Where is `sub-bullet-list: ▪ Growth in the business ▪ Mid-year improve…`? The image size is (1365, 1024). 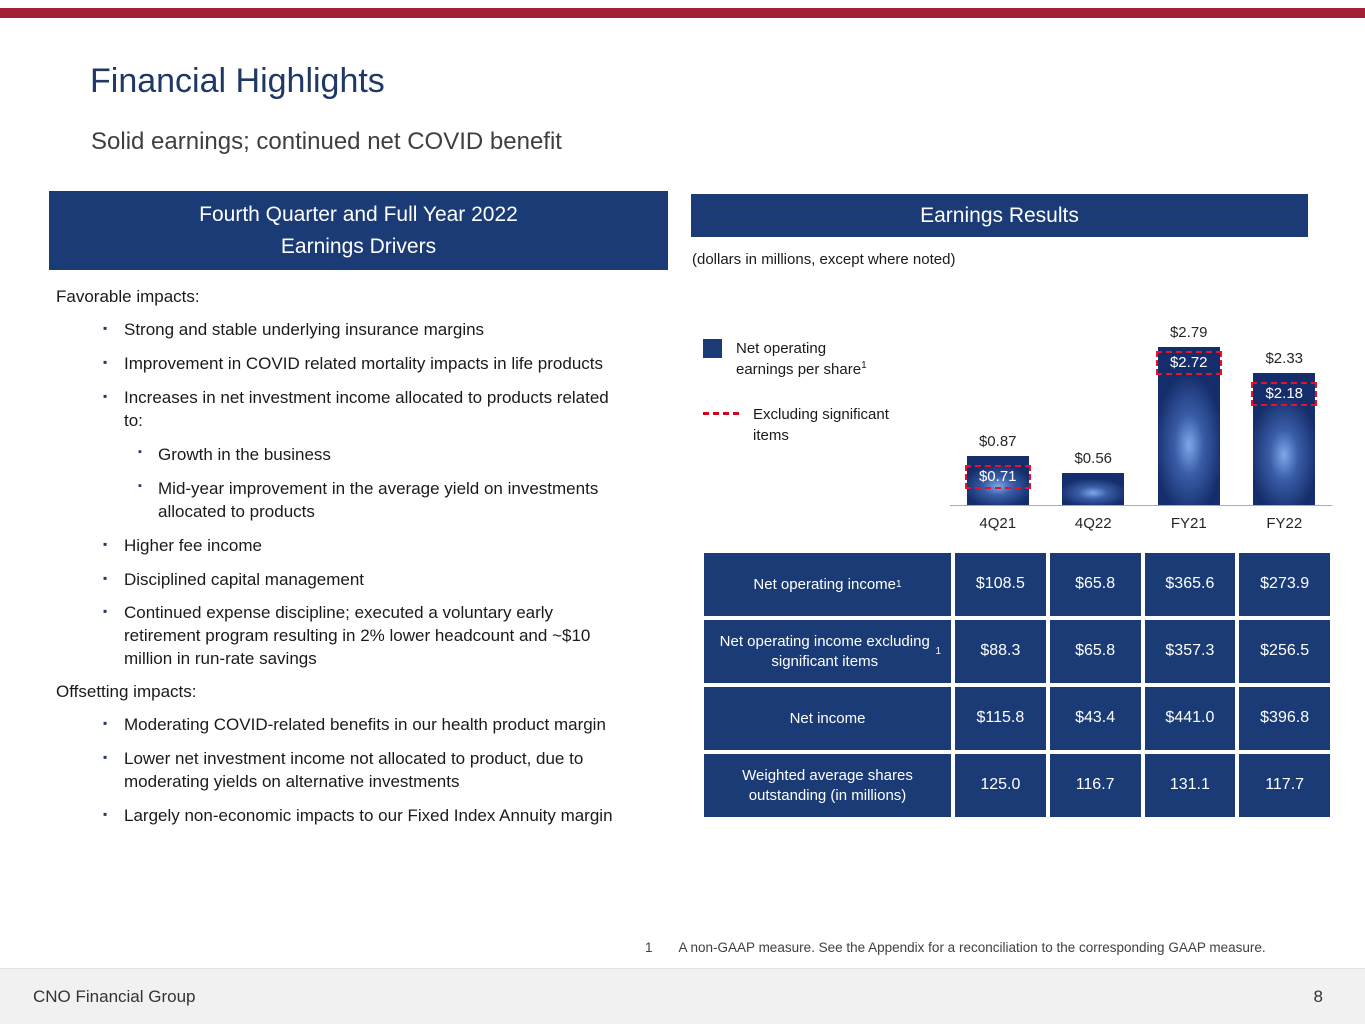 sub-bullet-list: ▪ Growth in the business ▪ Mid-year improve… is located at coordinates (366, 484).